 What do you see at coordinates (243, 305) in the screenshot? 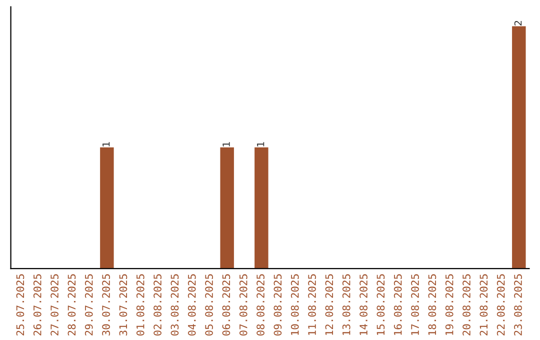
I see `x-tick-label: 07.08.2025` at bounding box center [243, 305].